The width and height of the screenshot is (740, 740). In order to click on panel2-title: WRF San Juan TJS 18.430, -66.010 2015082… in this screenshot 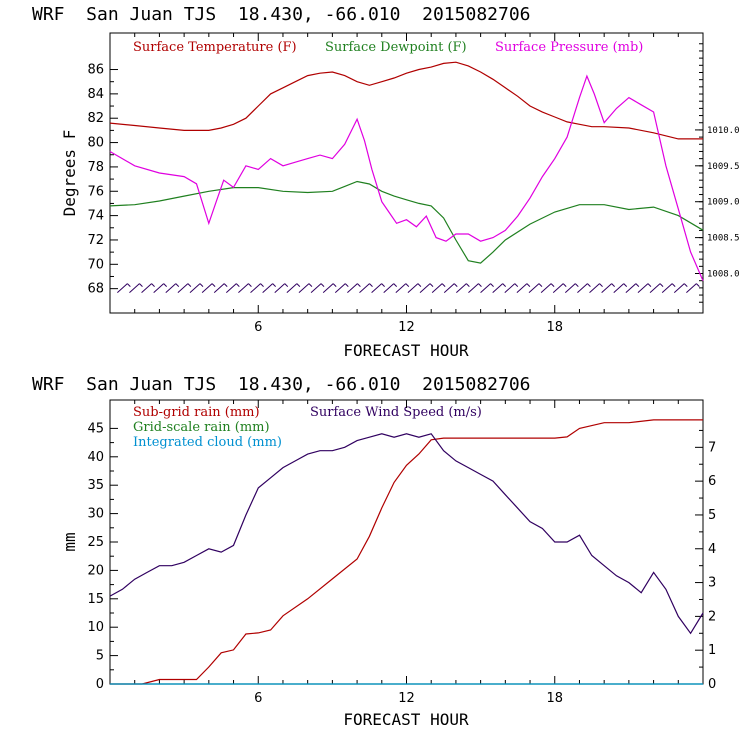, I will do `click(281, 384)`.